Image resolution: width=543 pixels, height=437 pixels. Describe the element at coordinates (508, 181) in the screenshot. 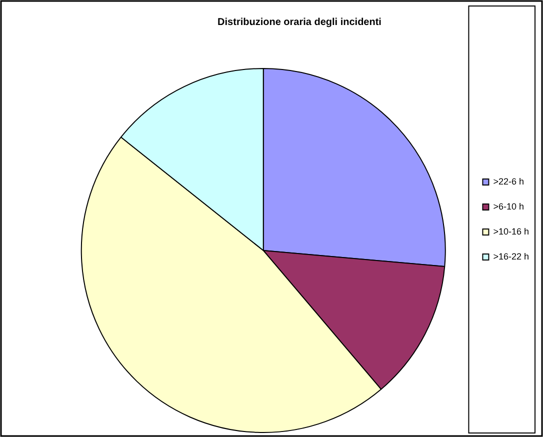

I see `legend-label: >22-6 h` at that location.